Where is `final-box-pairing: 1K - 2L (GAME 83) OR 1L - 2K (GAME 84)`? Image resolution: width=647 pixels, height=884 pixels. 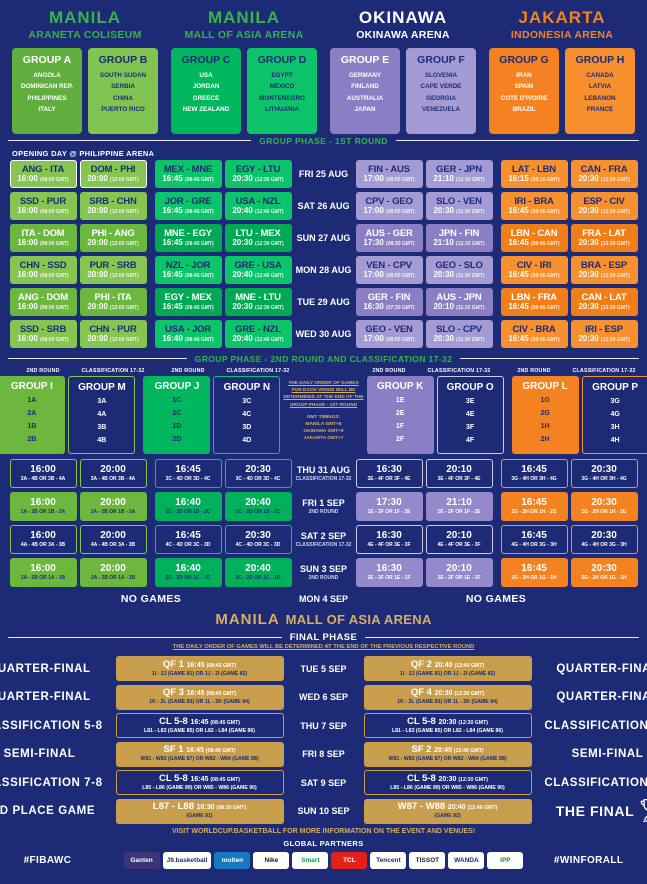 final-box-pairing: 1K - 2L (GAME 83) OR 1L - 2K (GAME 84) is located at coordinates (199, 702).